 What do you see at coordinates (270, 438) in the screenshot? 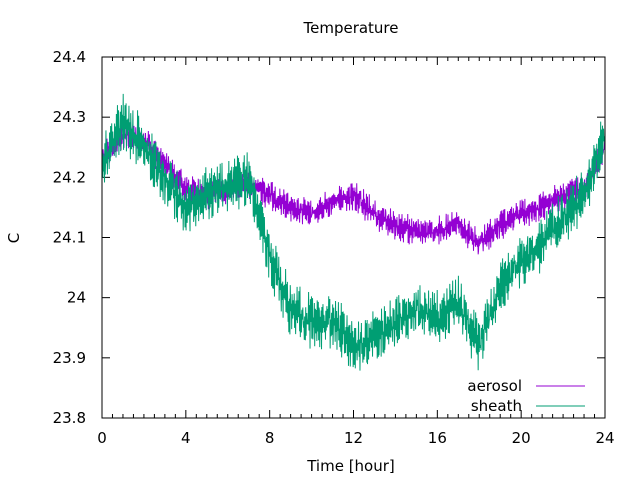
I see `x-tick-label: 8` at bounding box center [270, 438].